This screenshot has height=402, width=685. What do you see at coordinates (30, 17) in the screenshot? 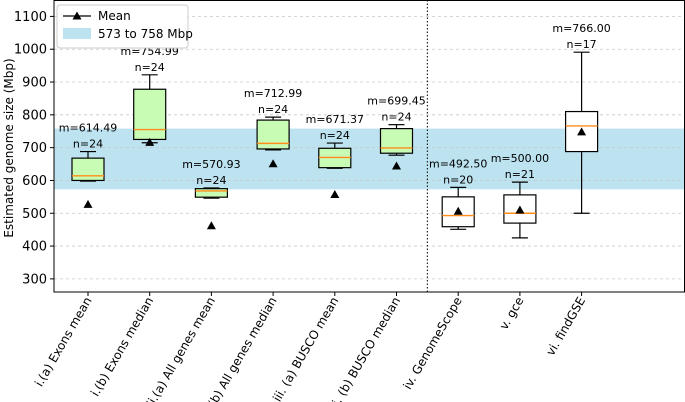
I see `y-tick-label: 1100` at bounding box center [30, 17].